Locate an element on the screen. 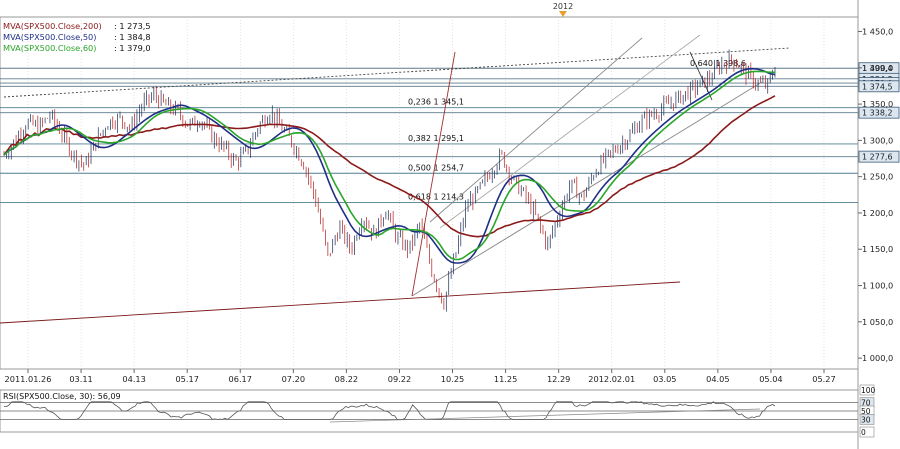  x-tick-label: 06.17 is located at coordinates (240, 379).